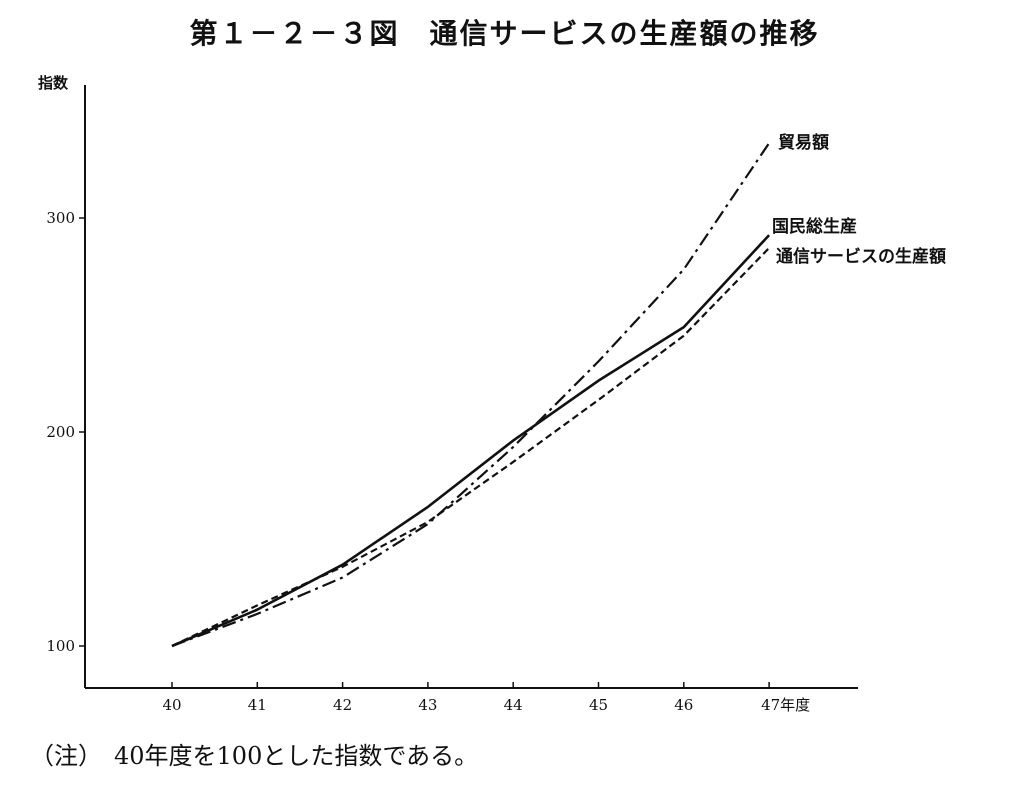  What do you see at coordinates (254, 756) in the screenshot?
I see `chart-note: （注） 40年度を100とした指数である。` at bounding box center [254, 756].